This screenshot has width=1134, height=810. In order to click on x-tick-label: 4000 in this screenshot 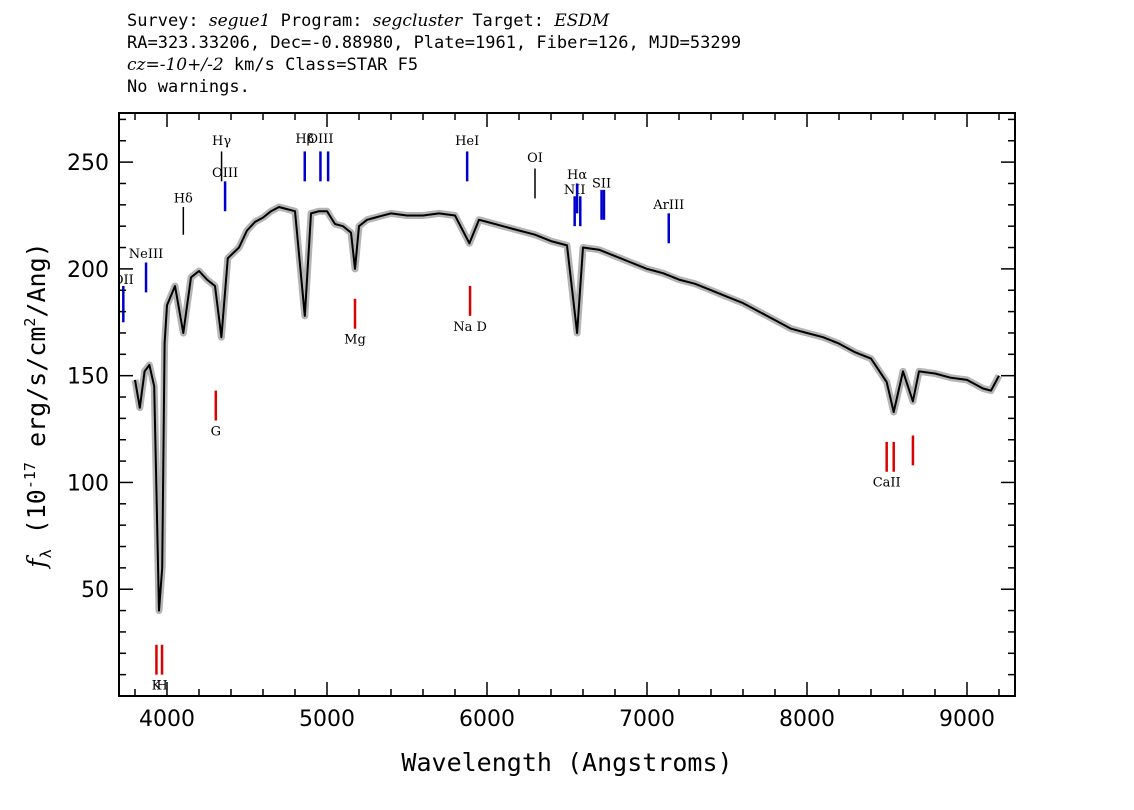, I will do `click(167, 719)`.